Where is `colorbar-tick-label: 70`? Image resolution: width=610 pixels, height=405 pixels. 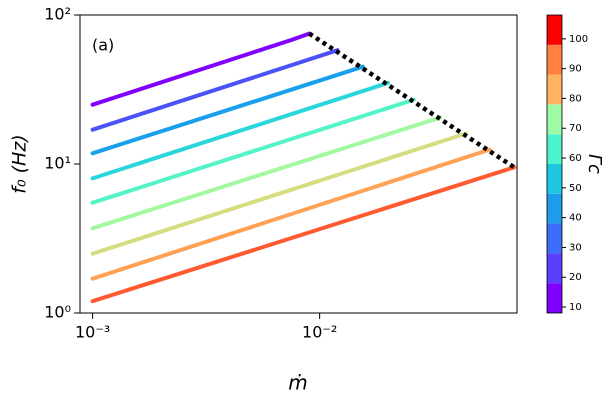
colorbar-tick-label: 70 is located at coordinates (575, 128).